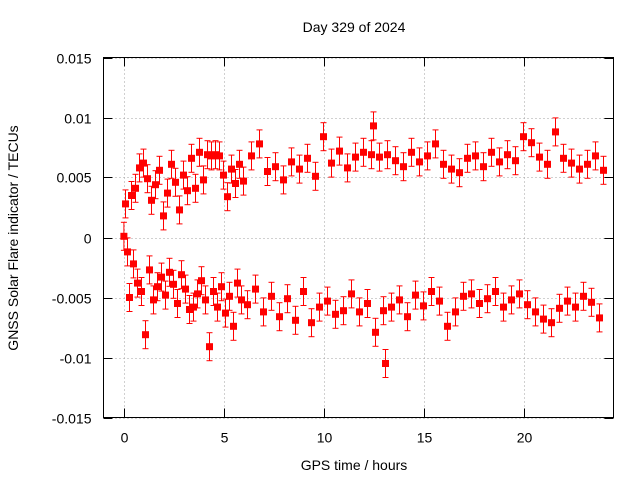  I want to click on y-tick-label: 0.01, so click(77, 119).